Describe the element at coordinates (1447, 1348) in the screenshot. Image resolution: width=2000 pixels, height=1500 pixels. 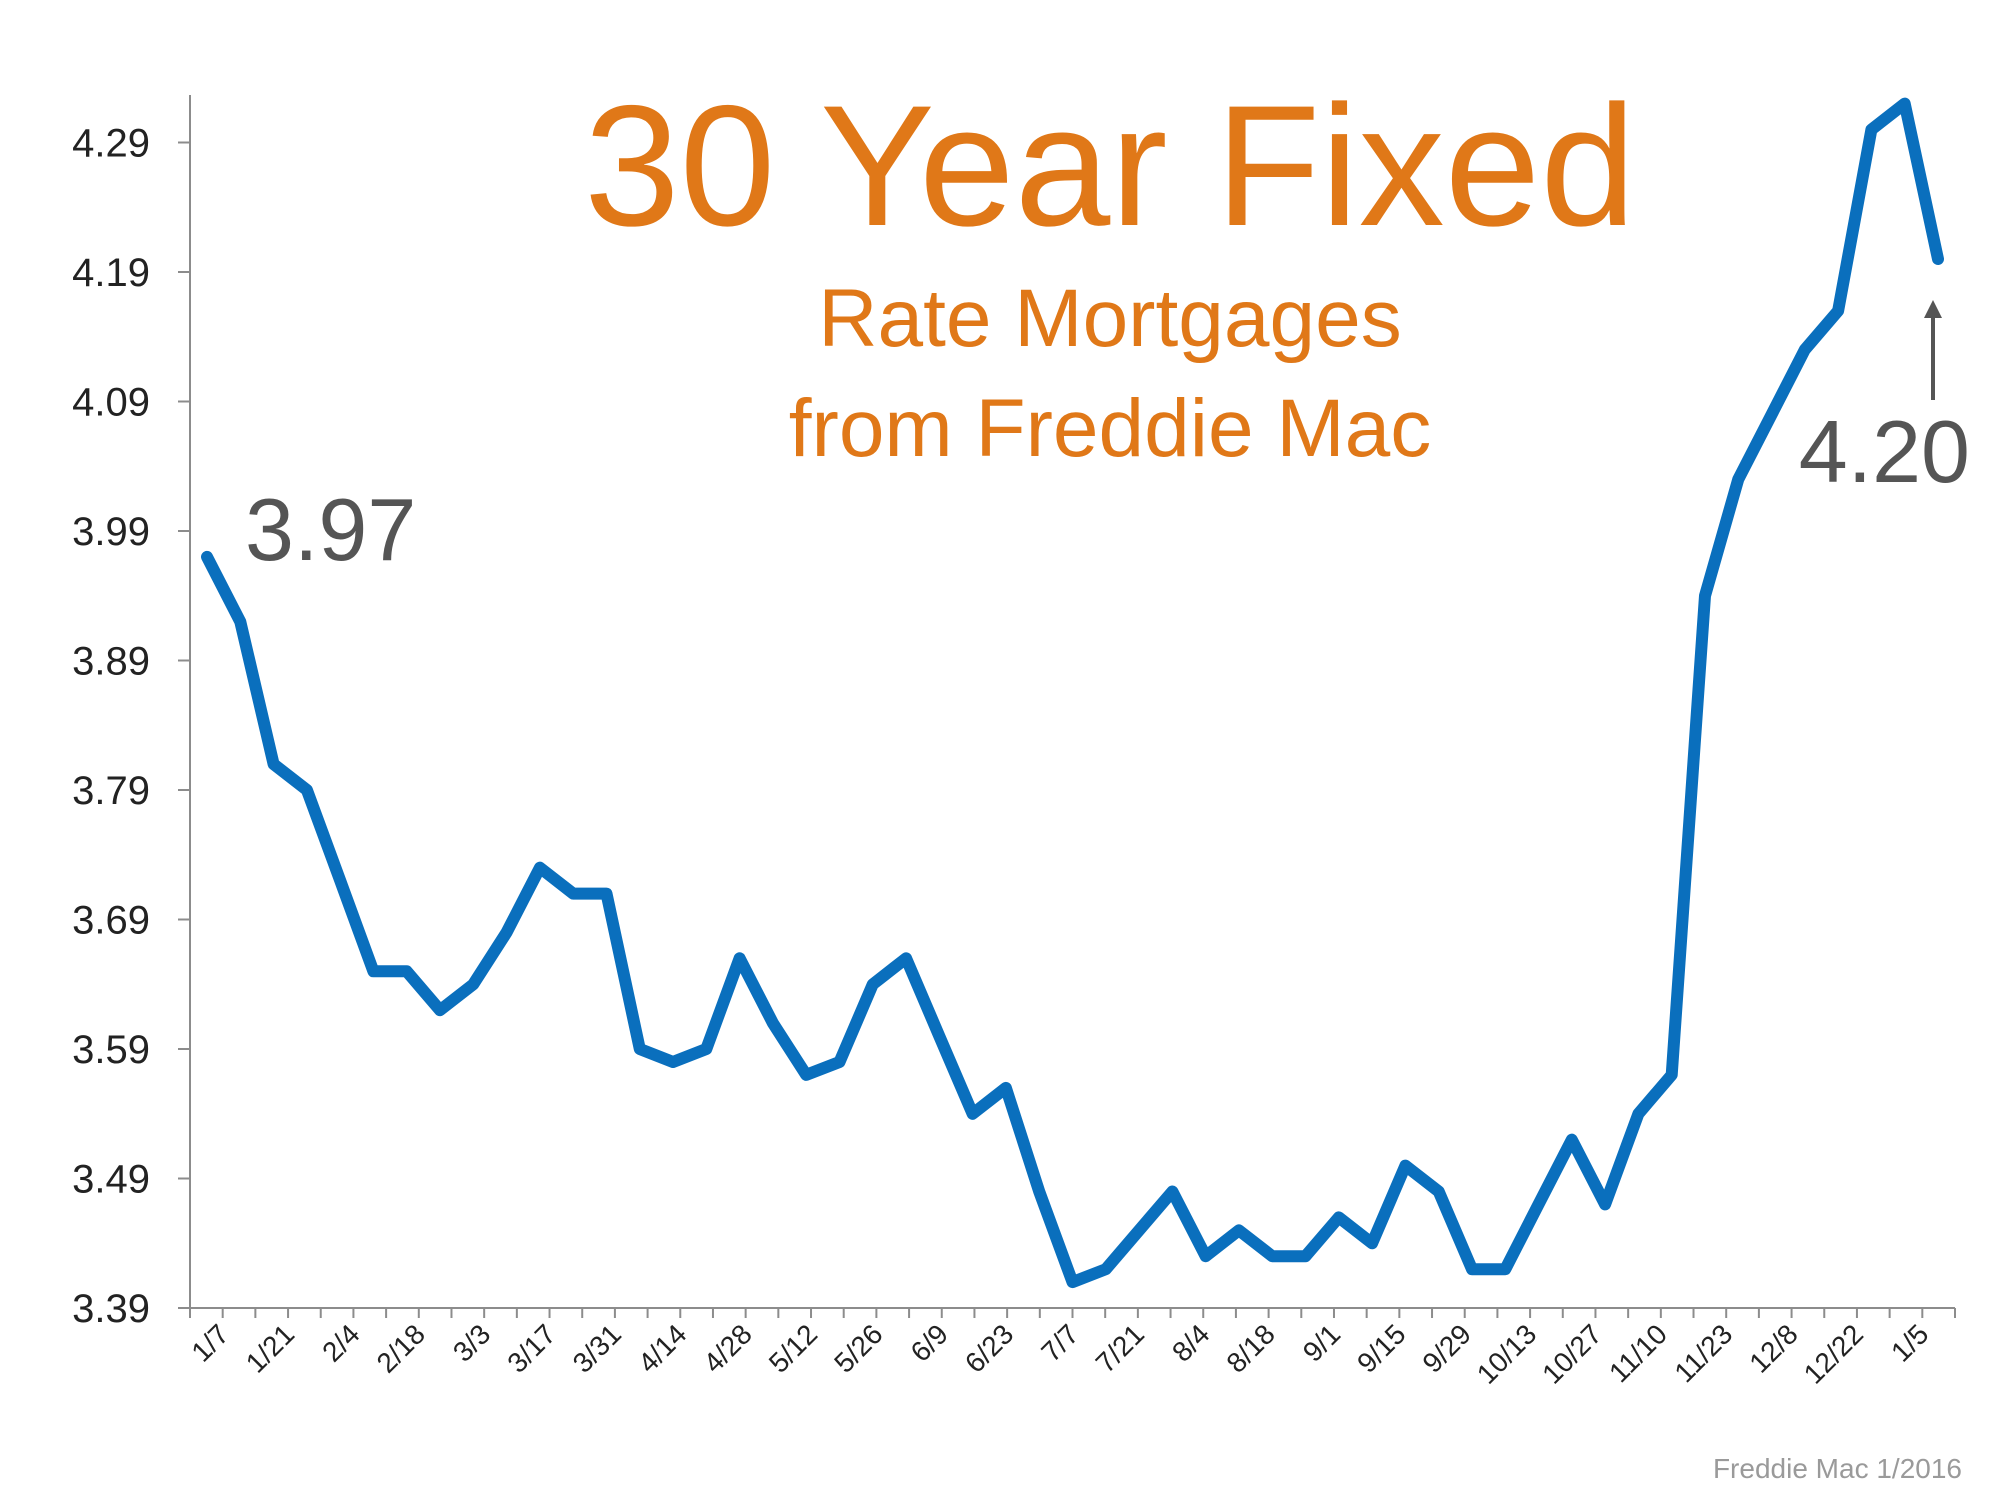
I see `x-tick-label: 9/29` at that location.